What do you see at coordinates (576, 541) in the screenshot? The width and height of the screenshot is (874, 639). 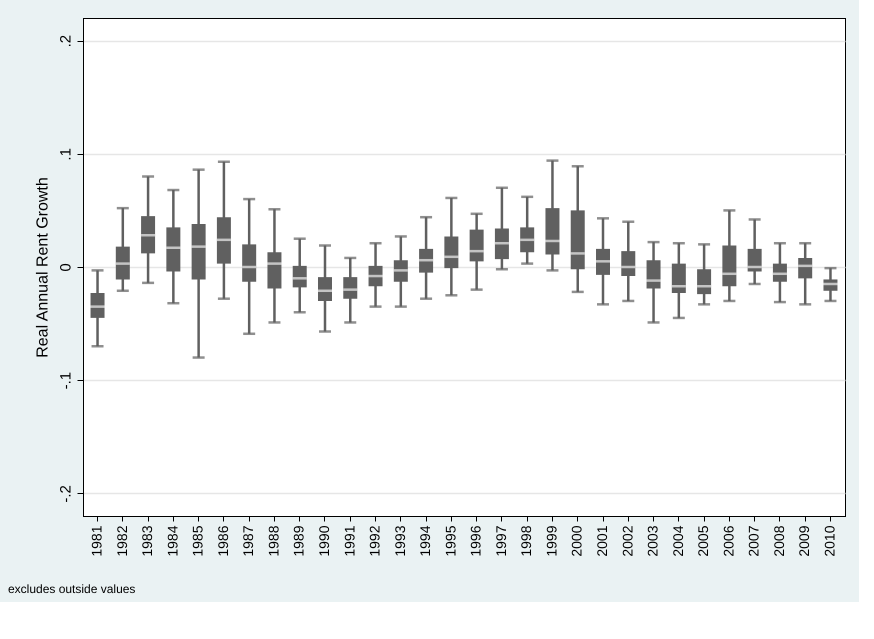 I see `x-tick-label: 2000` at bounding box center [576, 541].